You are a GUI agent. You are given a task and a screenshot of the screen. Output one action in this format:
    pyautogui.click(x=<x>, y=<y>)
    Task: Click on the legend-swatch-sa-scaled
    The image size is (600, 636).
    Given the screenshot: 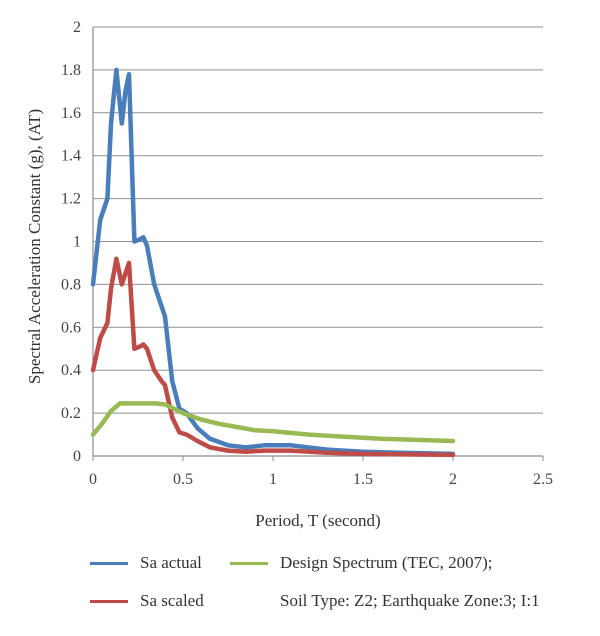 What is the action you would take?
    pyautogui.click(x=109, y=601)
    